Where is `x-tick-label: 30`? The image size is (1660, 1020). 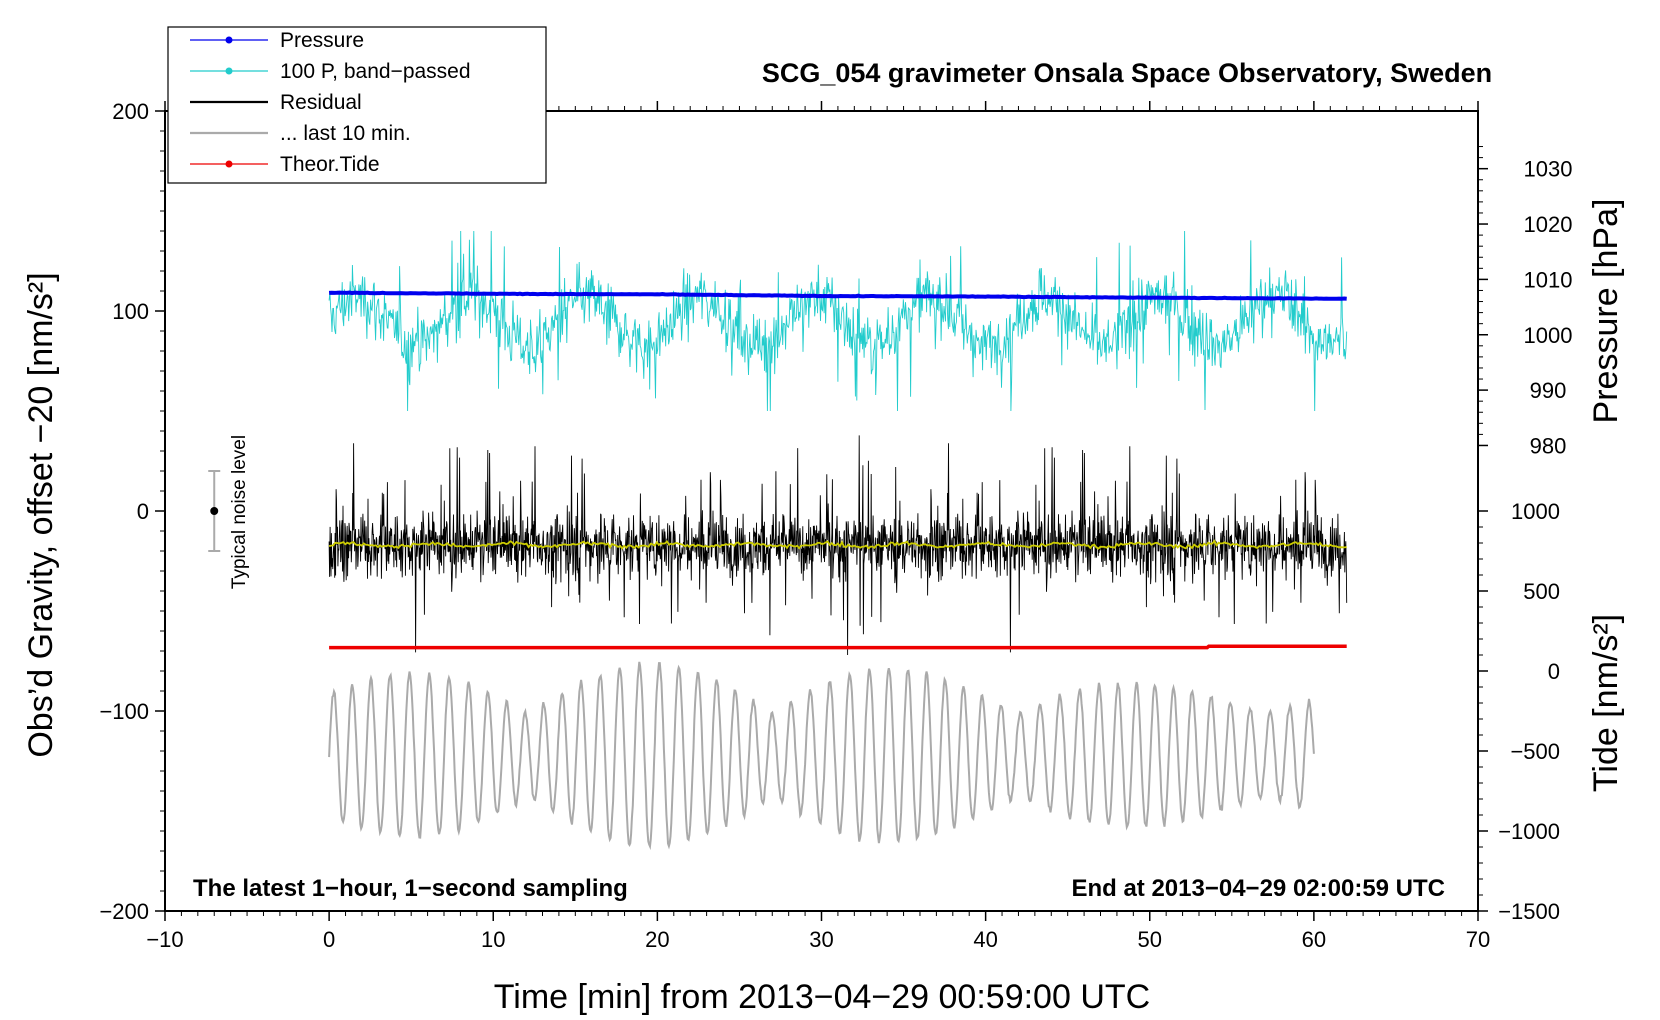
x-tick-label: 30 is located at coordinates (821, 939).